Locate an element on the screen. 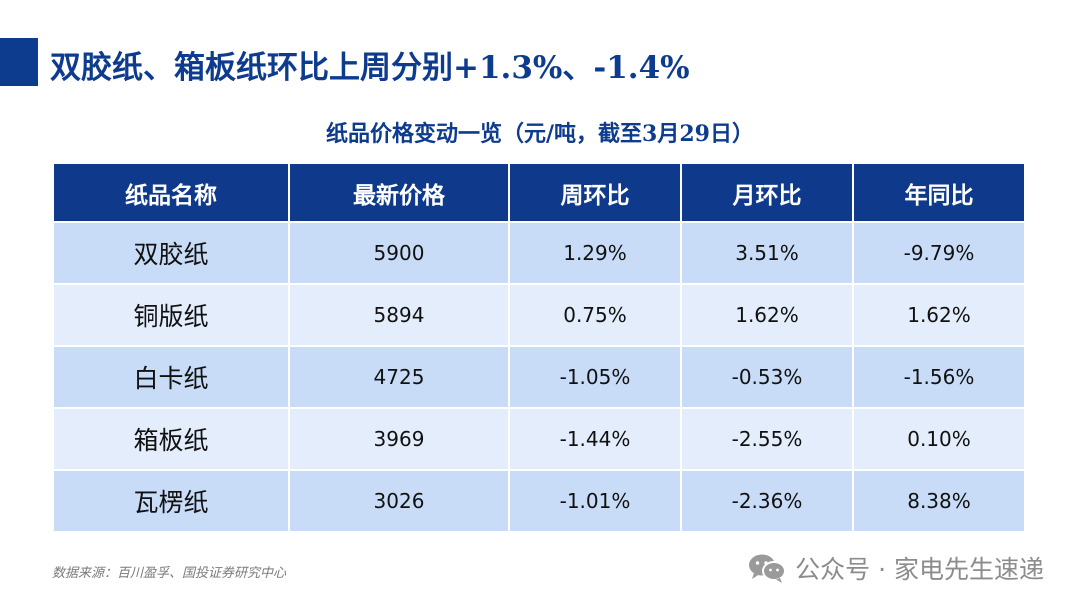 This screenshot has width=1080, height=608. header-month-change: 月环比 is located at coordinates (767, 193).